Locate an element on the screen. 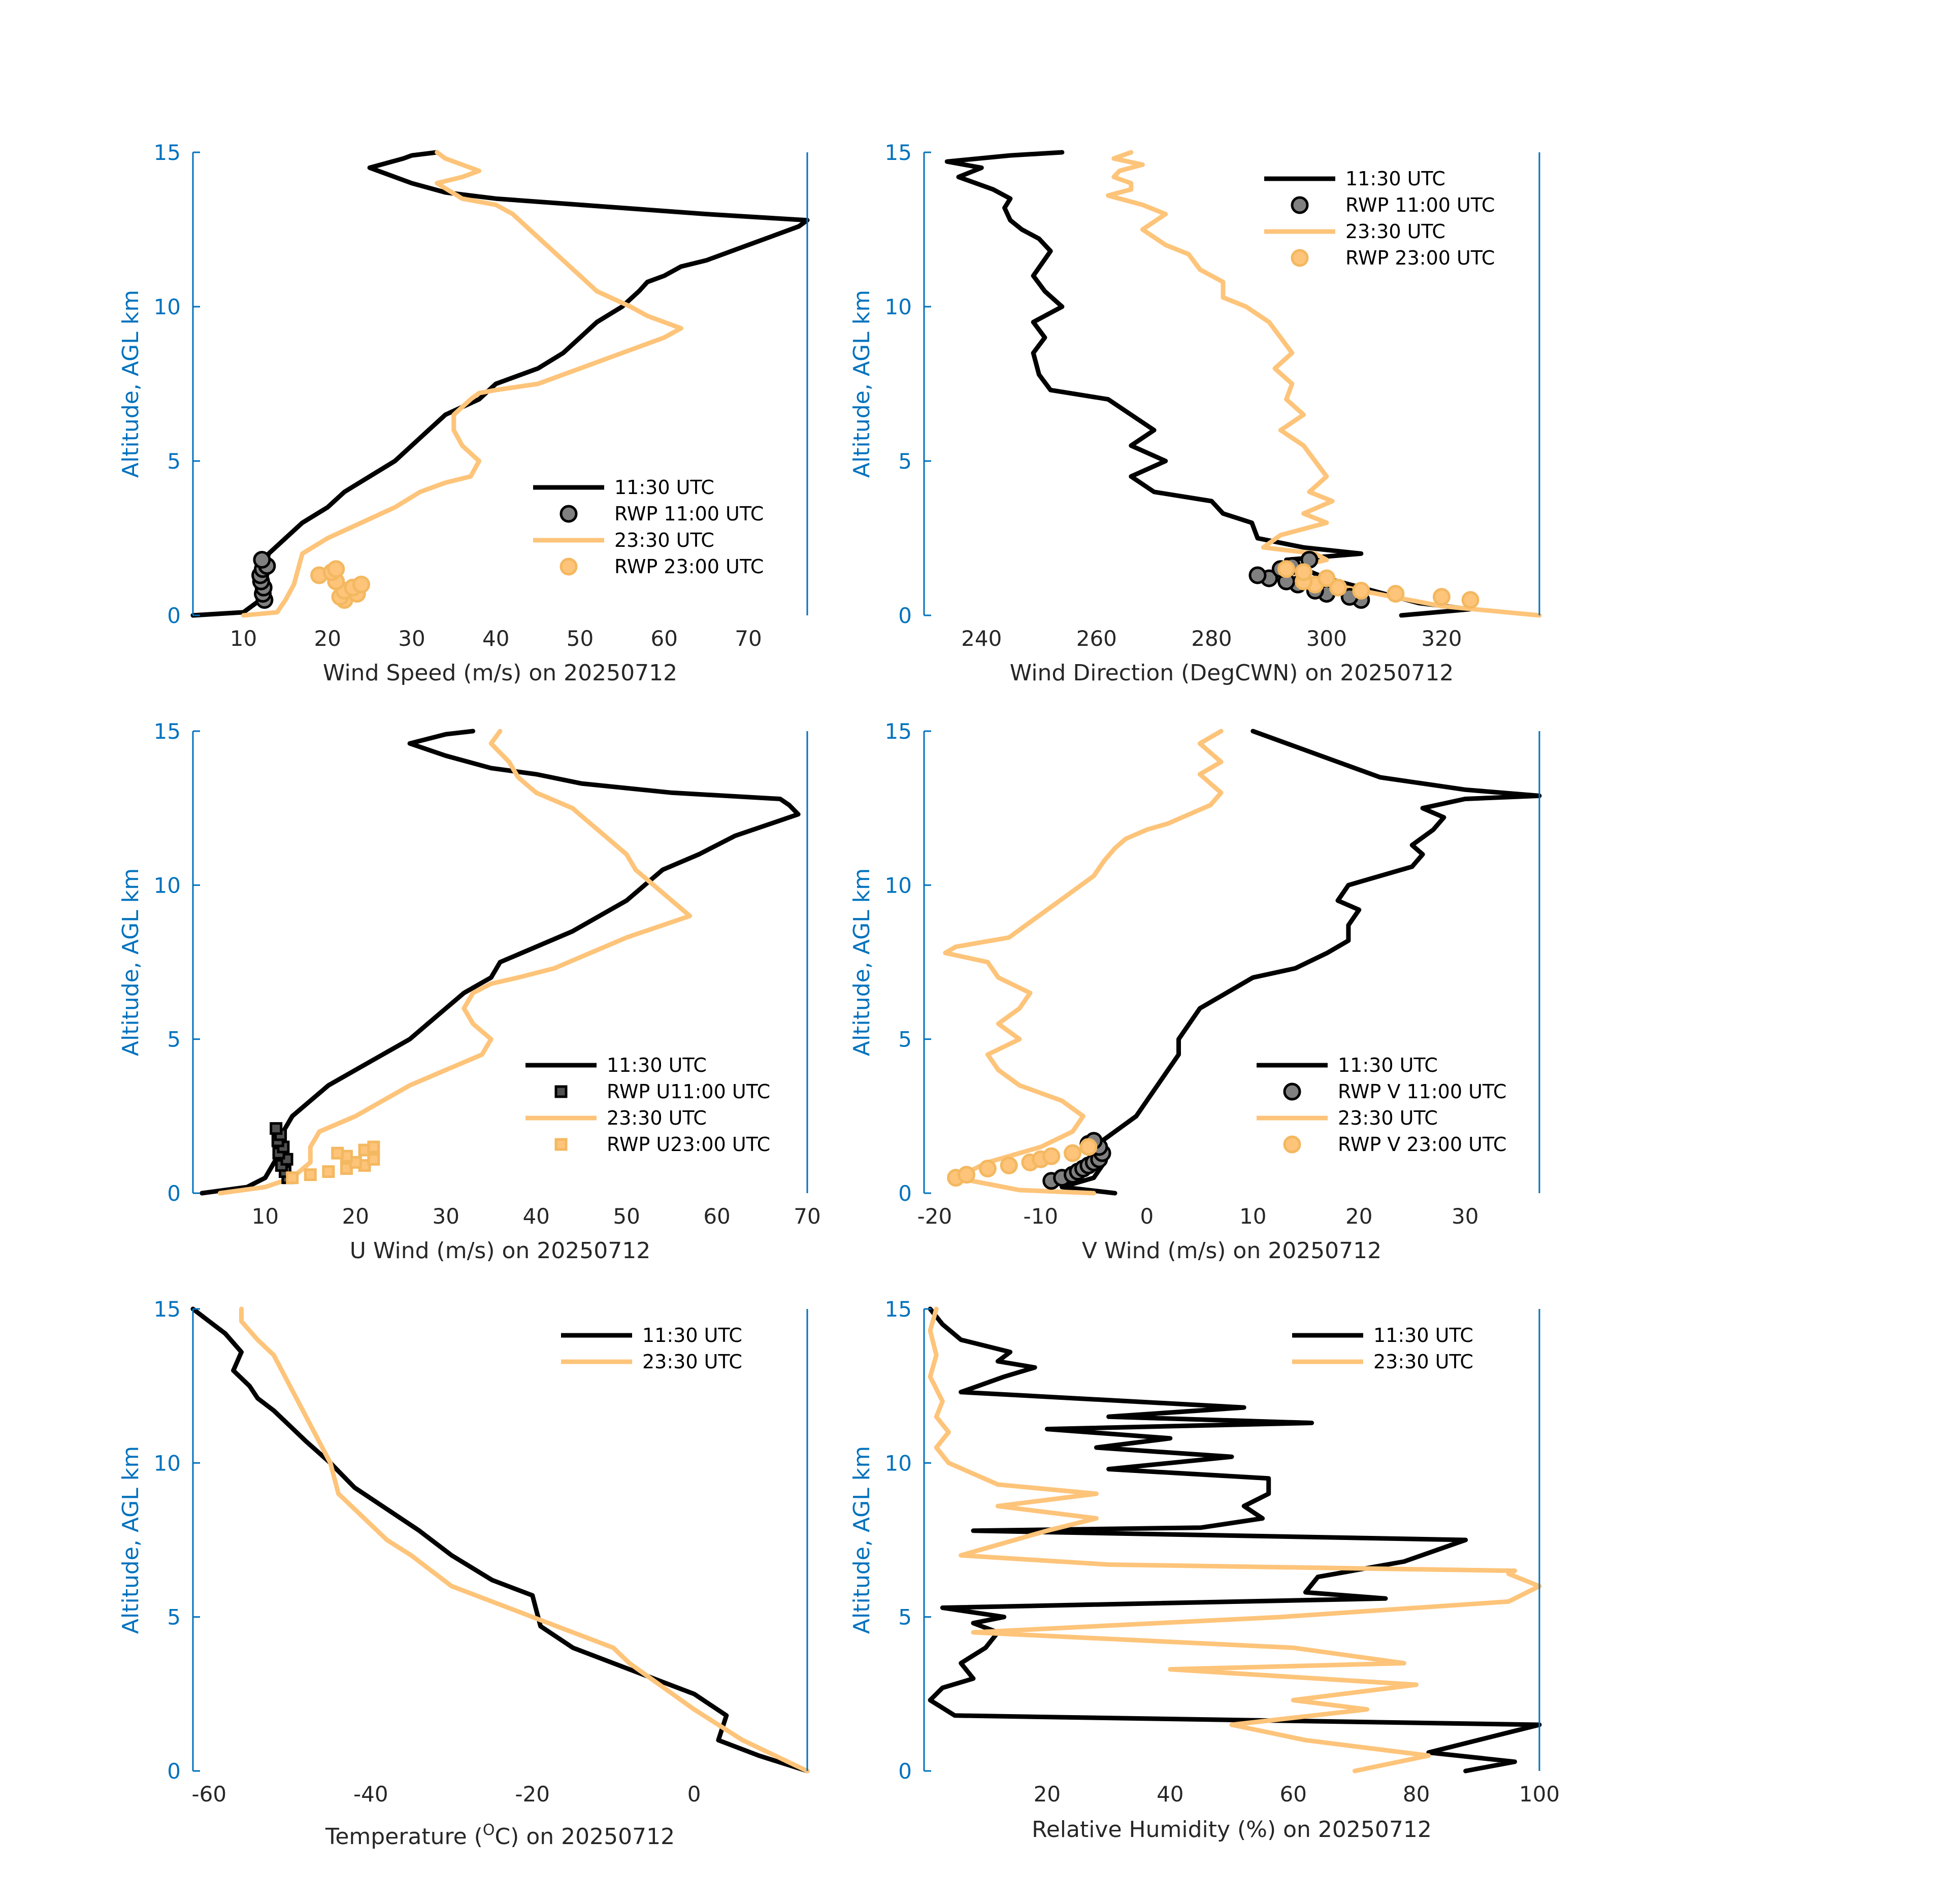 The width and height of the screenshot is (1942, 1904). ticks-v-wind: -20 -10 0 10 20 30 0 5 10 15 is located at coordinates (1182, 974).